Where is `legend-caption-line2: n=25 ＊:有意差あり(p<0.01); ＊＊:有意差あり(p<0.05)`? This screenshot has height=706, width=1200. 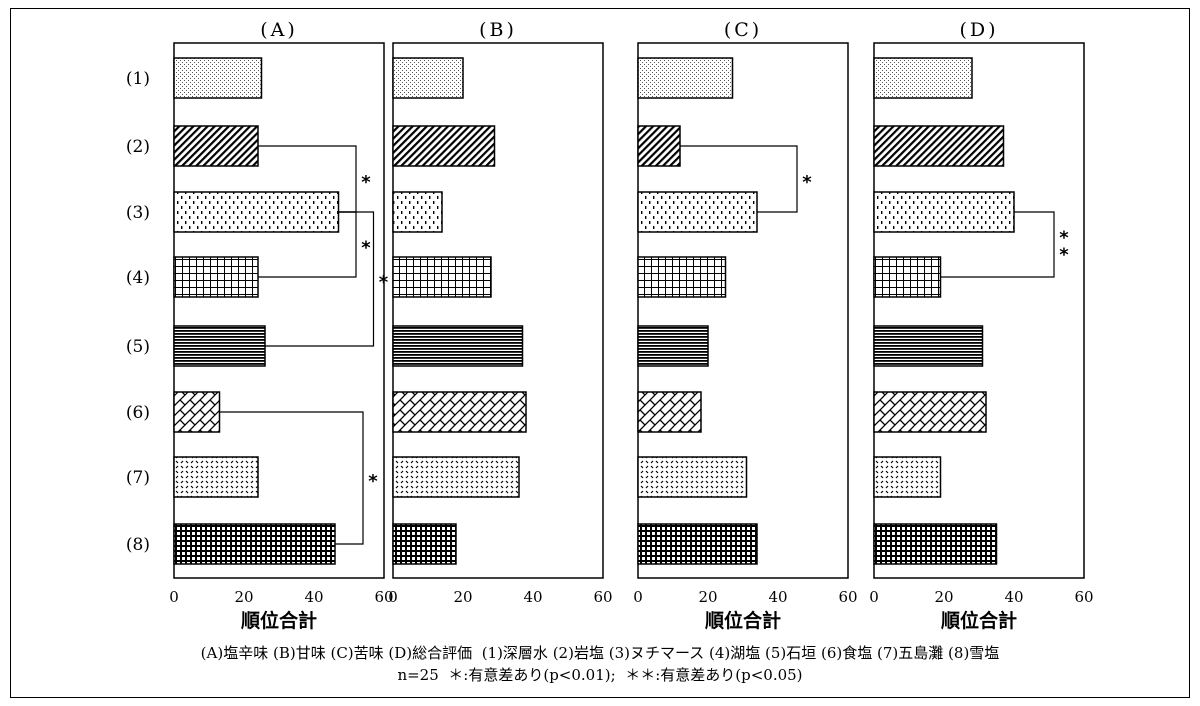 legend-caption-line2: n=25 ＊:有意差あり(p<0.01); ＊＊:有意差あり(p<0.05) is located at coordinates (600, 675).